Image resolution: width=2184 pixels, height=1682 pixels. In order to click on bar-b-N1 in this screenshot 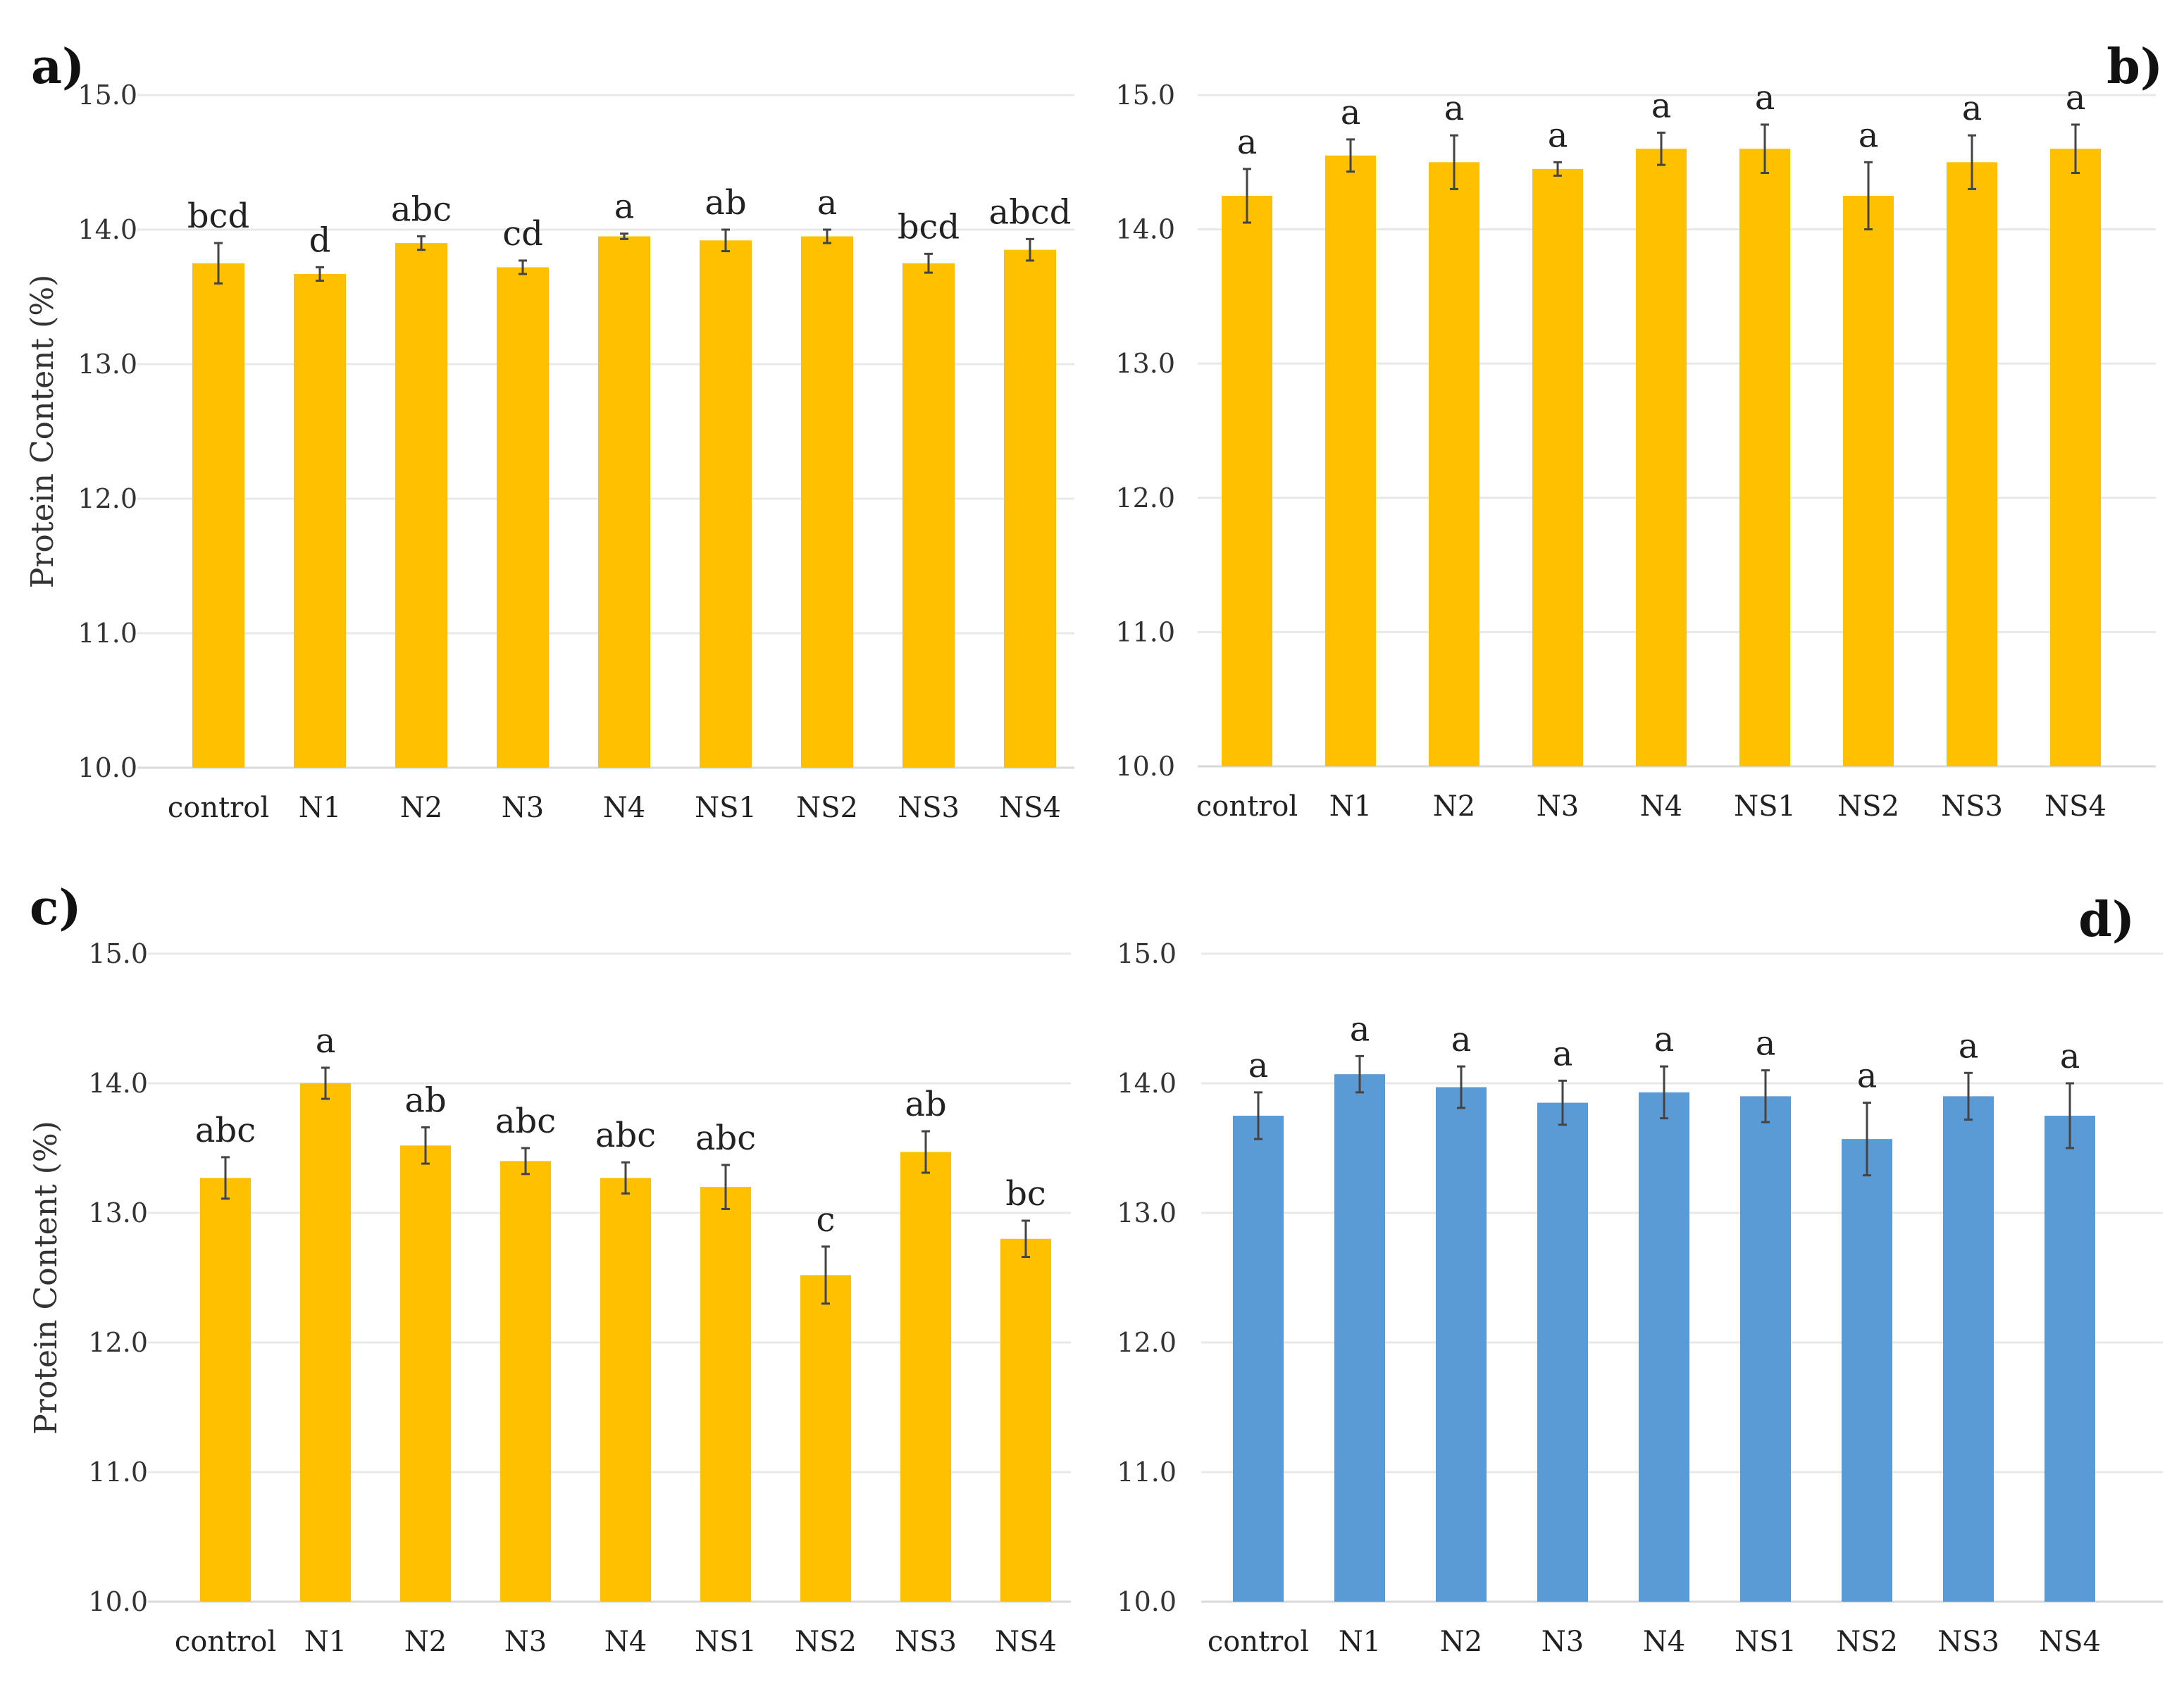, I will do `click(1350, 460)`.